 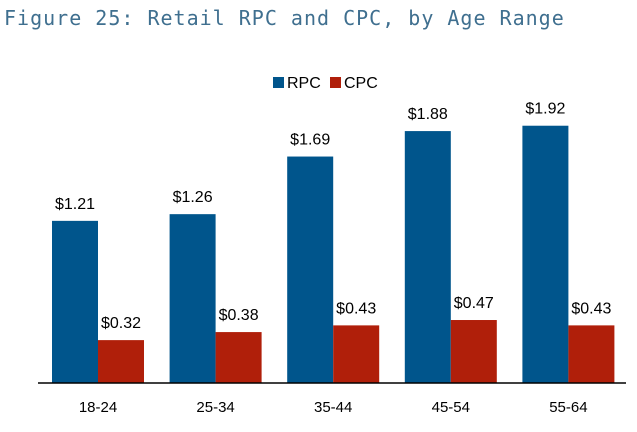 What do you see at coordinates (325, 83) in the screenshot?
I see `chart-legend: RPC CPC` at bounding box center [325, 83].